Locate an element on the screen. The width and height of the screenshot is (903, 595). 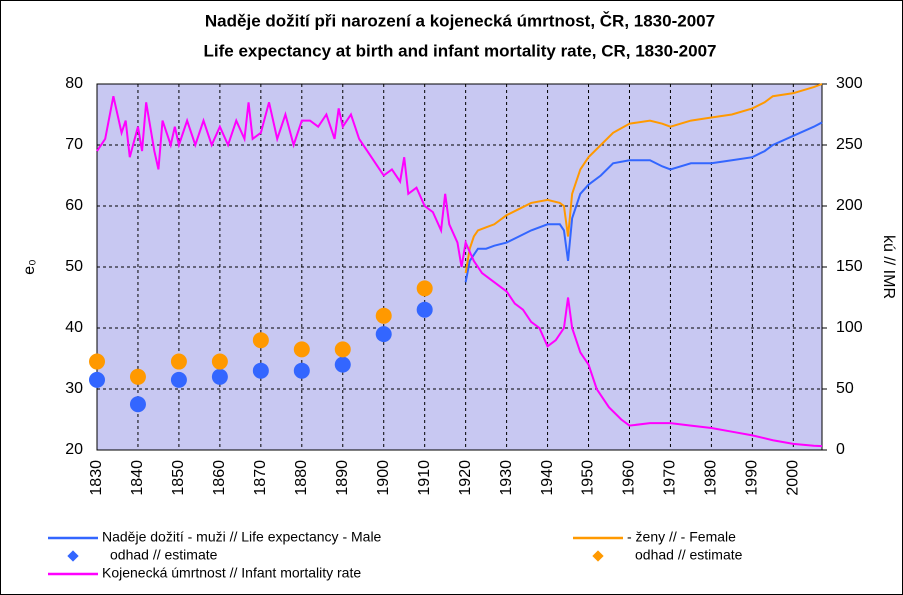
y2-tick-label: 200 is located at coordinates (849, 205).